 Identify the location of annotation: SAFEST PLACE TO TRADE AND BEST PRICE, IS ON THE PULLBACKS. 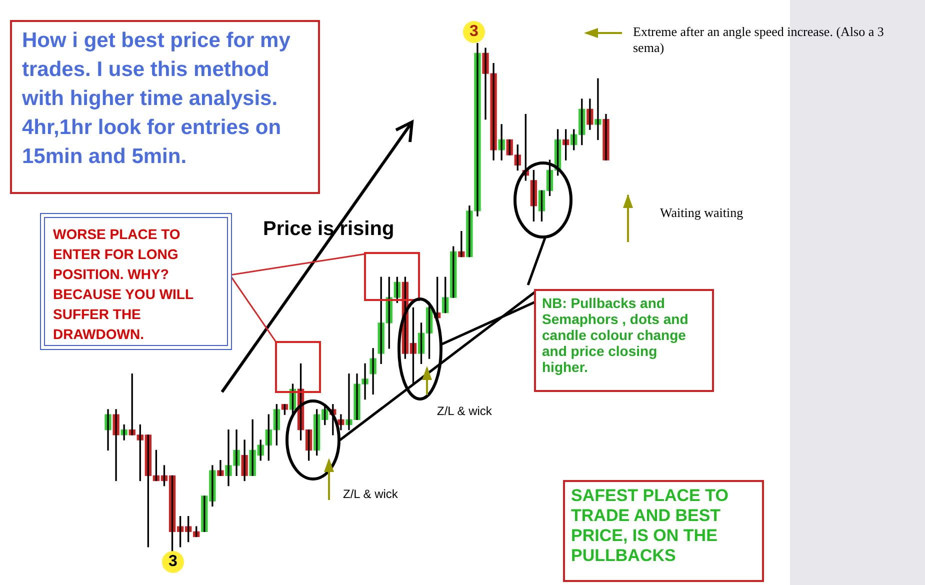
(663, 531).